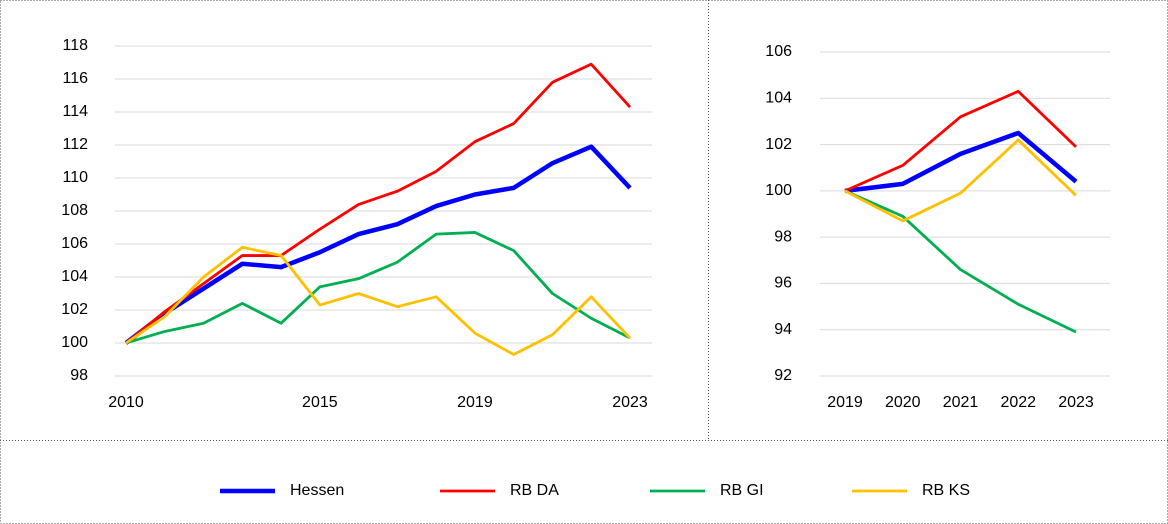  I want to click on y-tick-label: 110, so click(75, 177).